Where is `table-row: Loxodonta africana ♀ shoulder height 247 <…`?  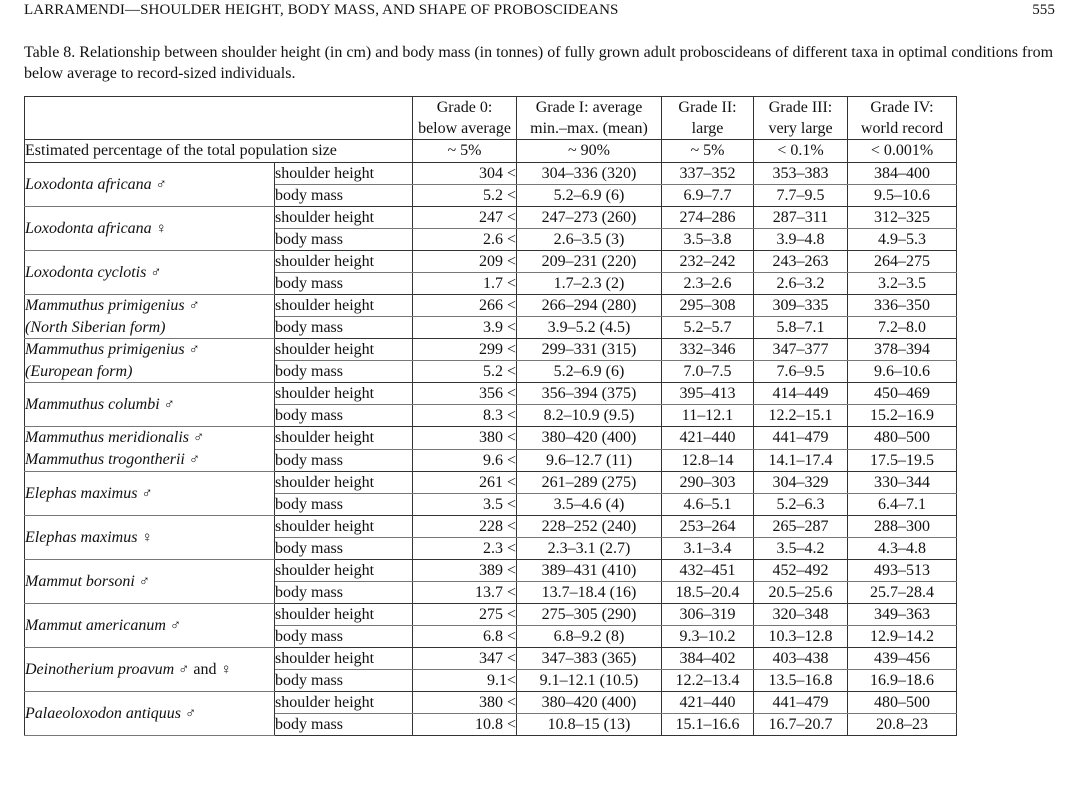
table-row: Loxodonta africana ♀ shoulder height 247 <… is located at coordinates (490, 228).